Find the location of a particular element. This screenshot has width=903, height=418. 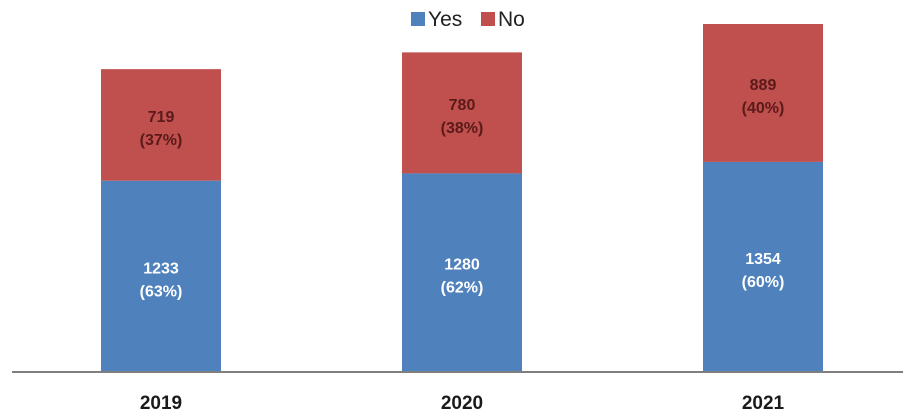

data-label-no-2020: 780 is located at coordinates (462, 105).